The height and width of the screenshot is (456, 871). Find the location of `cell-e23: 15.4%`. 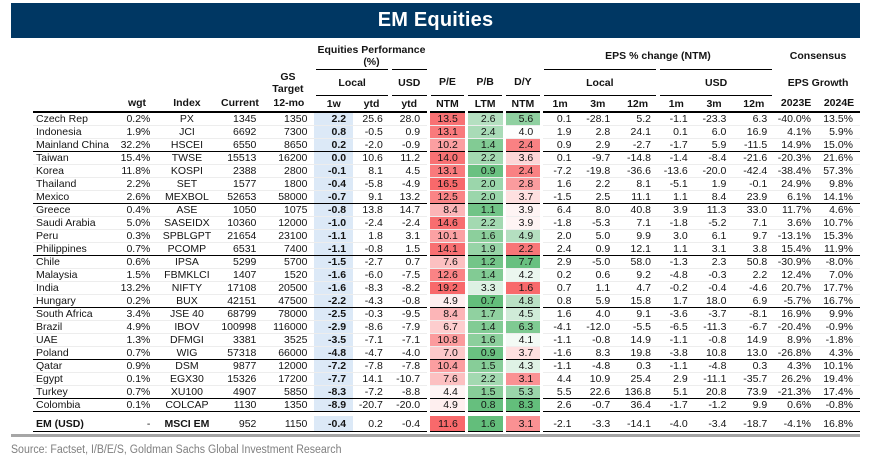

cell-e23: 15.4% is located at coordinates (796, 249).